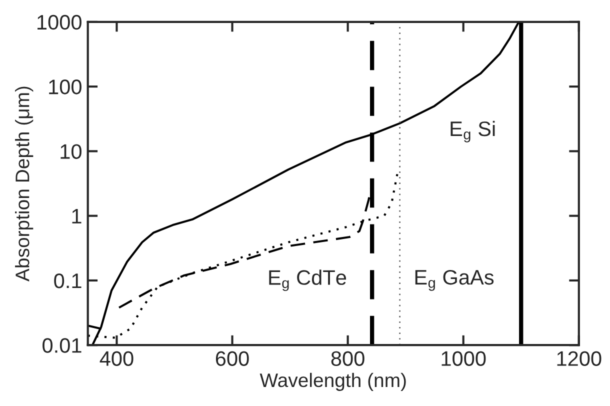 Image resolution: width=610 pixels, height=406 pixels. Describe the element at coordinates (60, 22) in the screenshot. I see `y-tick-label: 1000` at that location.